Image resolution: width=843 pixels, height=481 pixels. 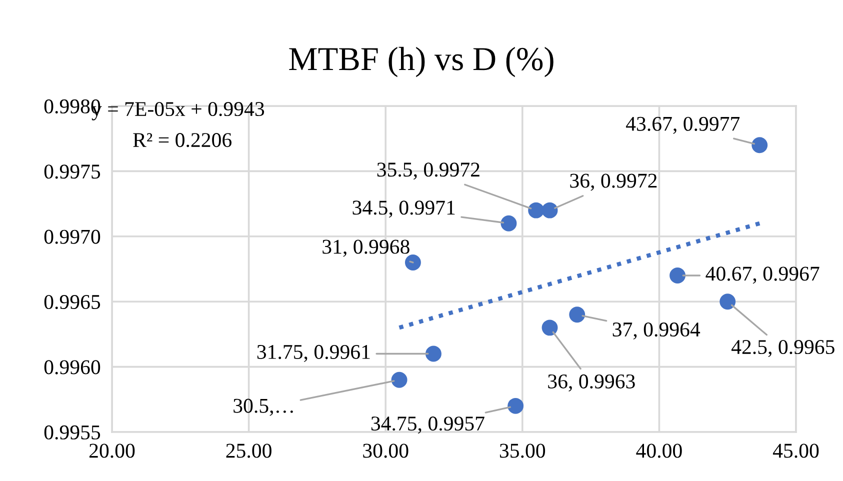 What do you see at coordinates (72, 432) in the screenshot?
I see `y-tick-label: 0.9955` at bounding box center [72, 432].